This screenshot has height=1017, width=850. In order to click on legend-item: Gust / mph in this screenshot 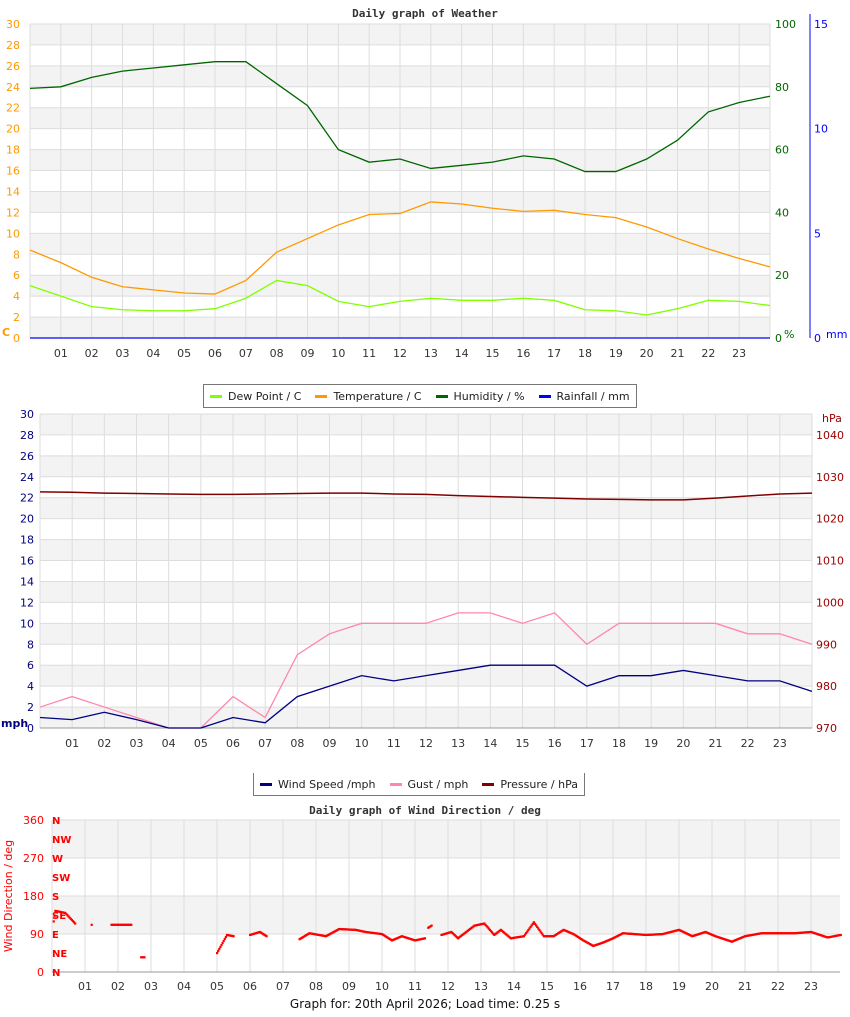, I will do `click(428, 784)`.